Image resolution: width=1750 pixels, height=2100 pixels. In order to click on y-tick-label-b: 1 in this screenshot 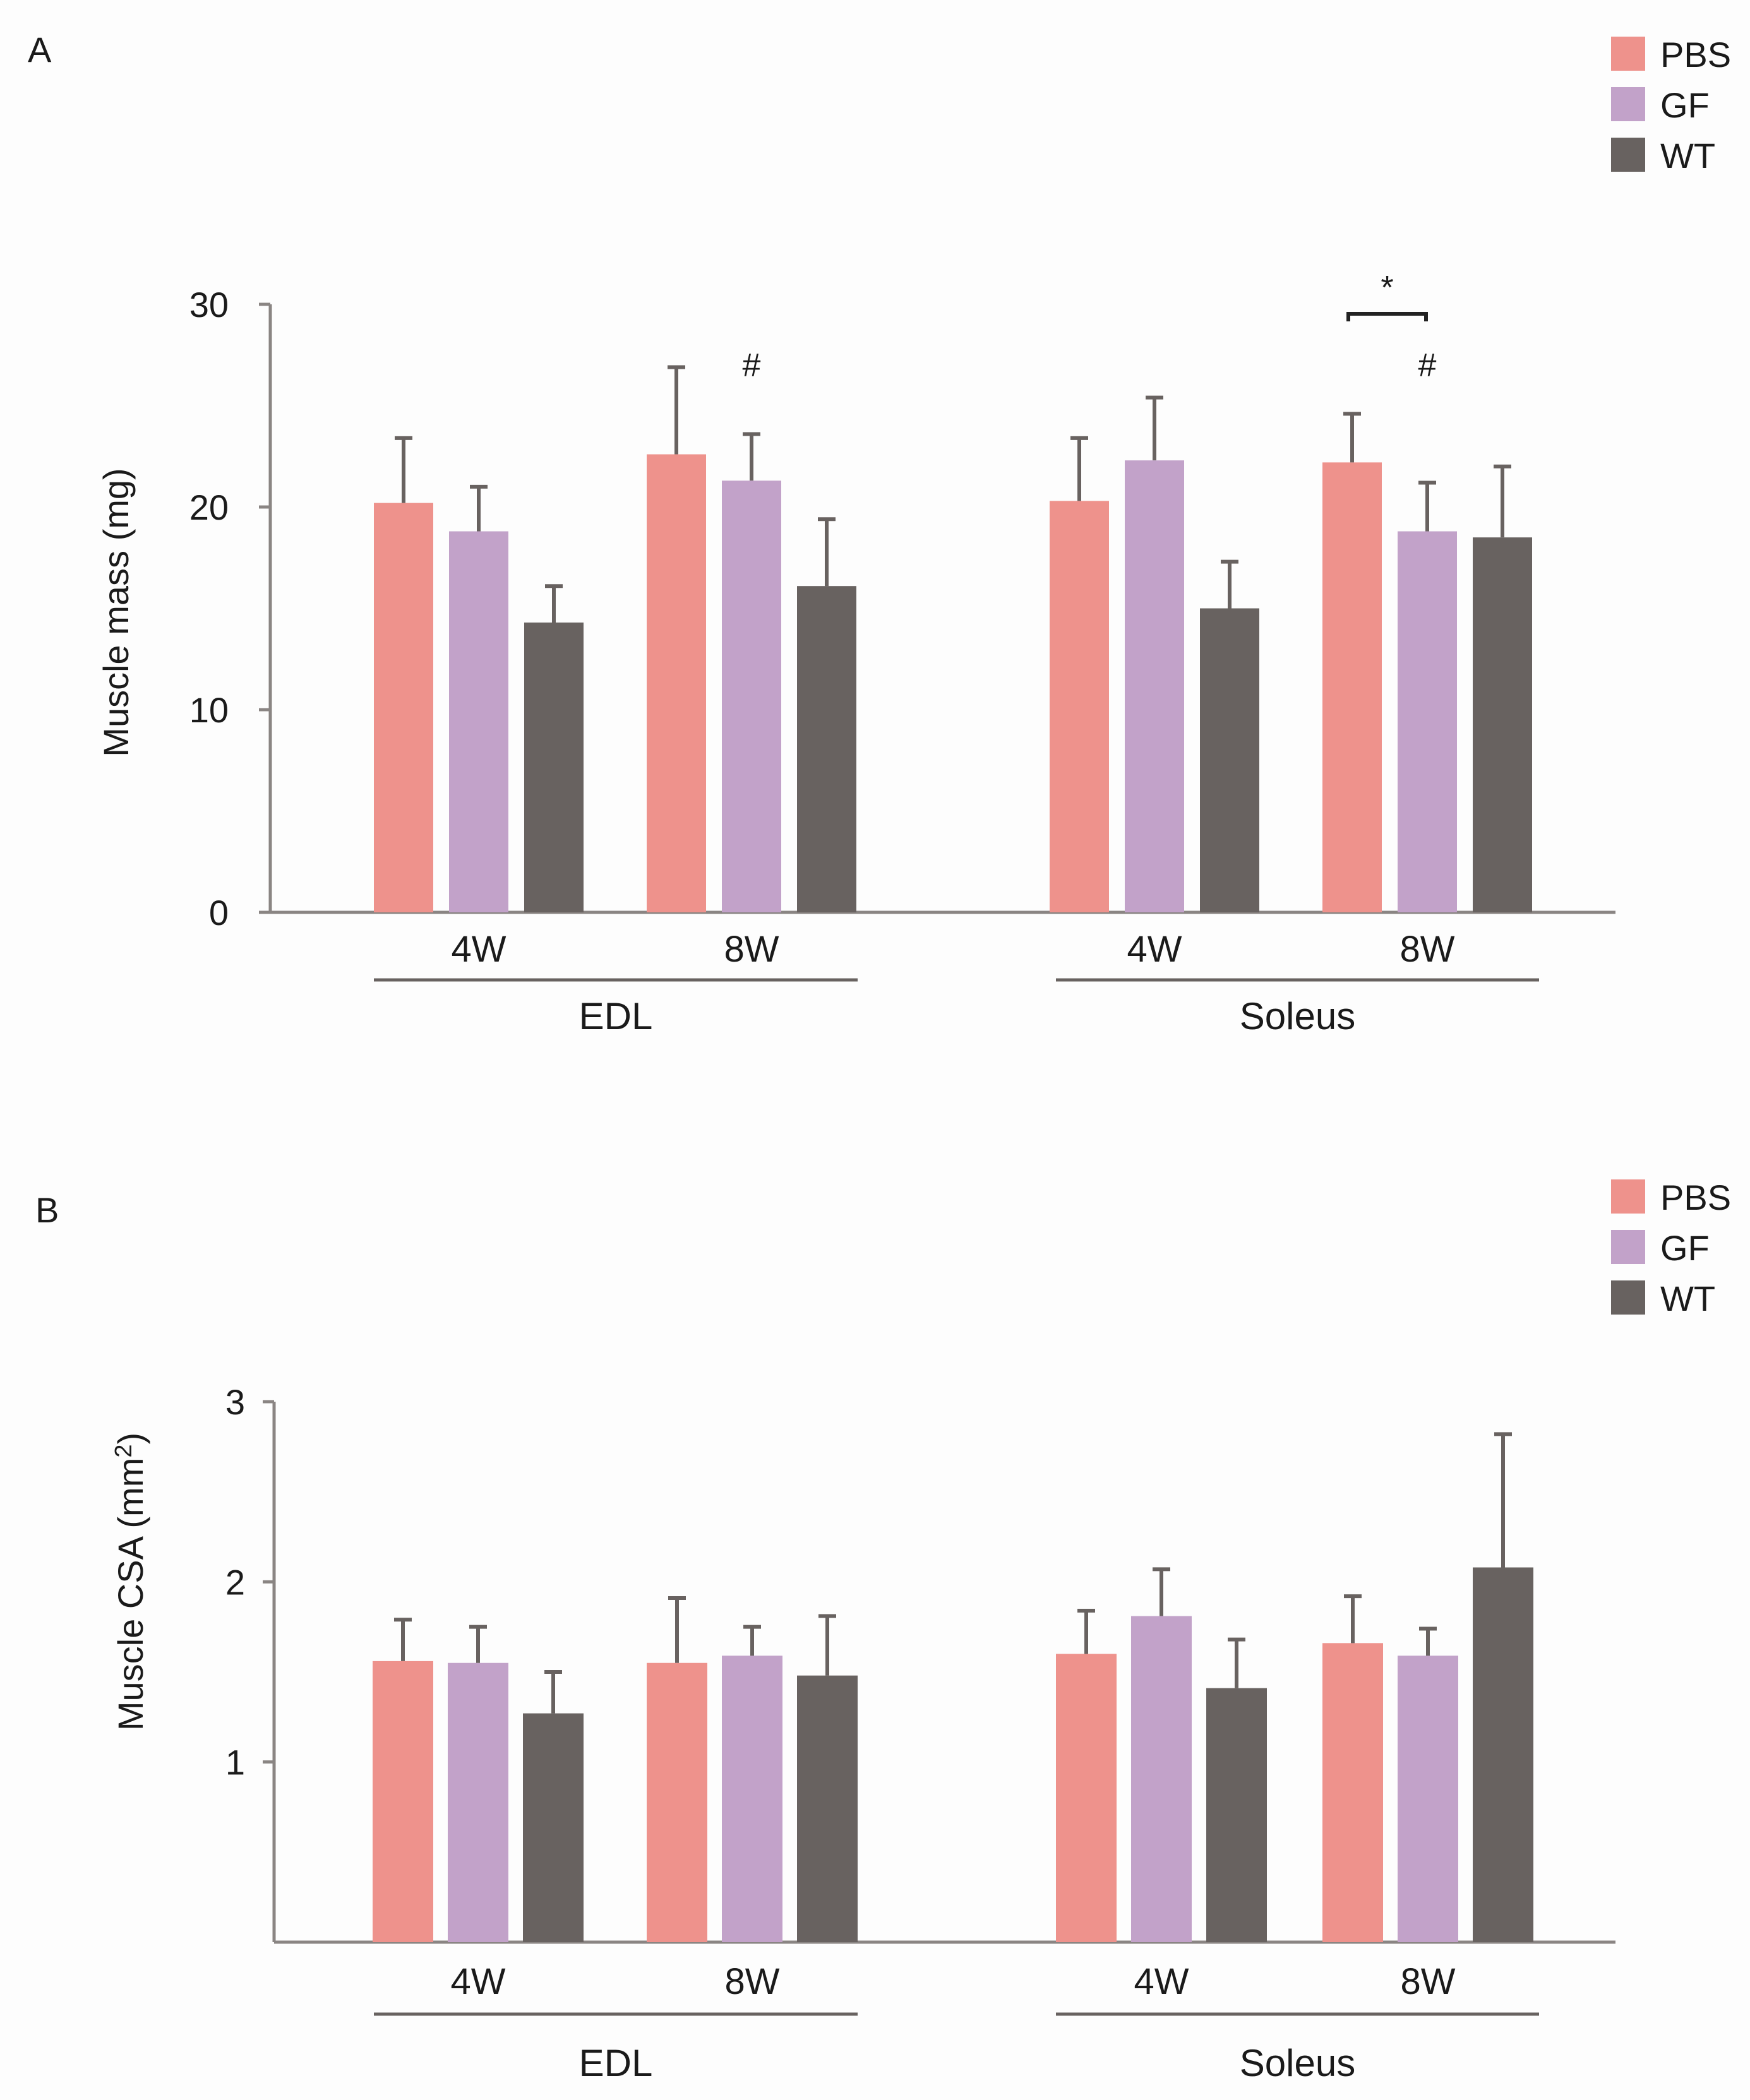, I will do `click(235, 1762)`.